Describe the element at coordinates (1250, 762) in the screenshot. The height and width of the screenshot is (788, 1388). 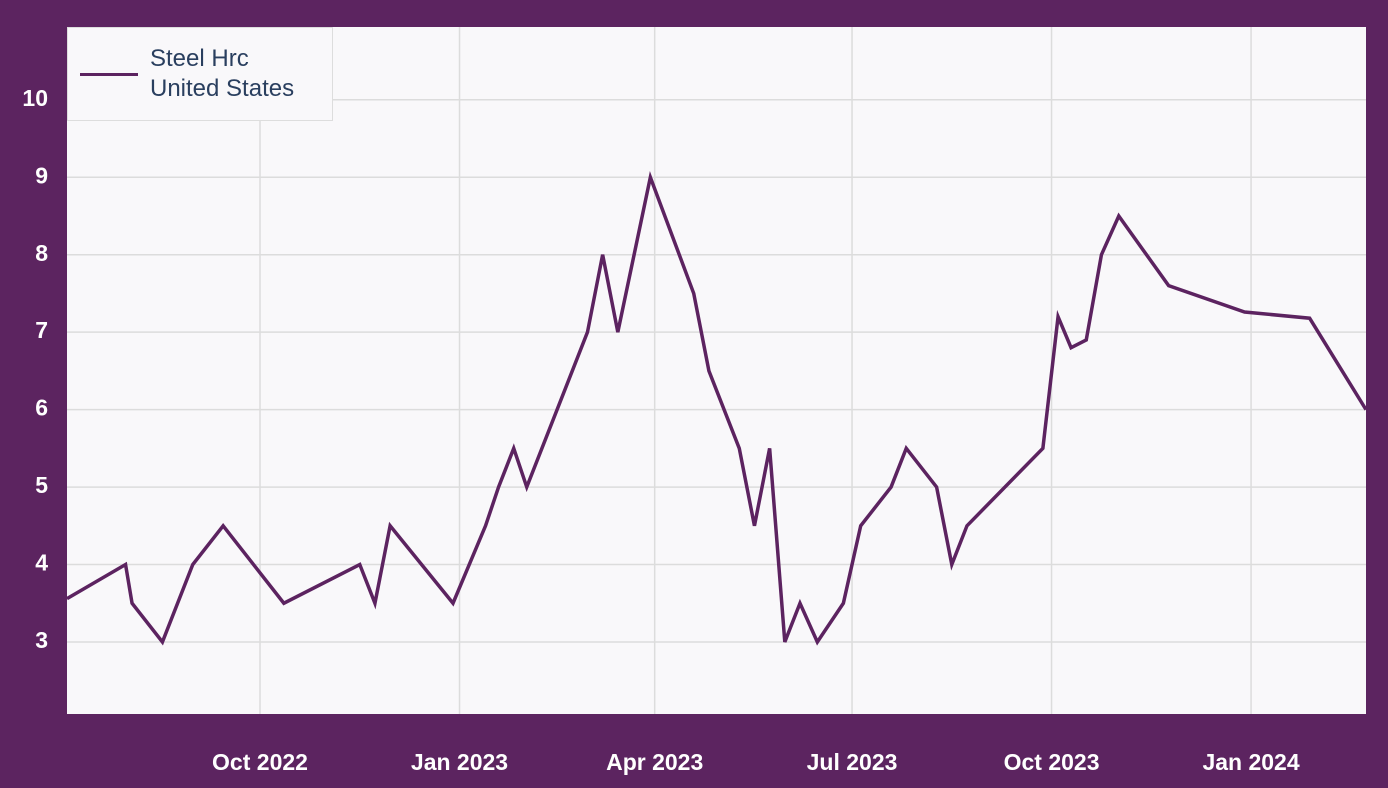
I see `x-tick-label: Jan 2024` at that location.